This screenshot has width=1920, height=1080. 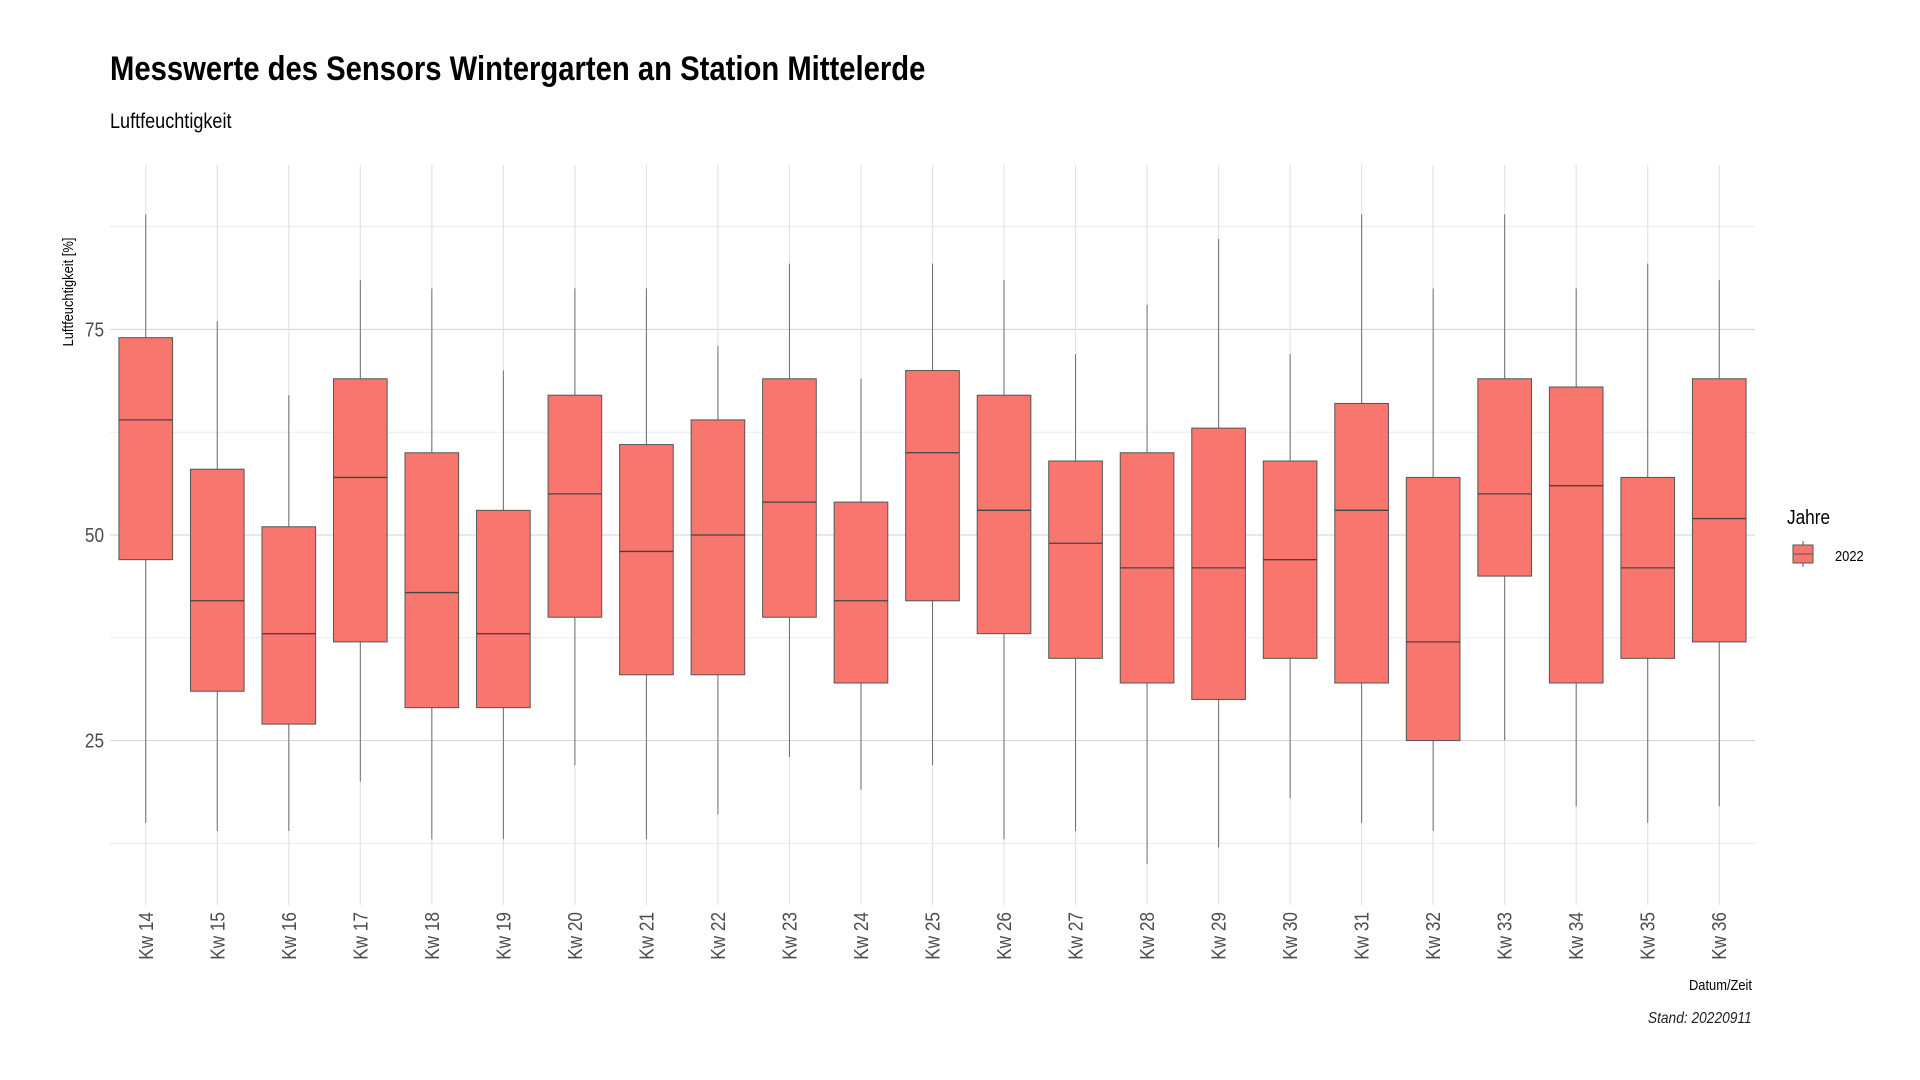 What do you see at coordinates (1647, 936) in the screenshot?
I see `x-tick-label: Kw 35` at bounding box center [1647, 936].